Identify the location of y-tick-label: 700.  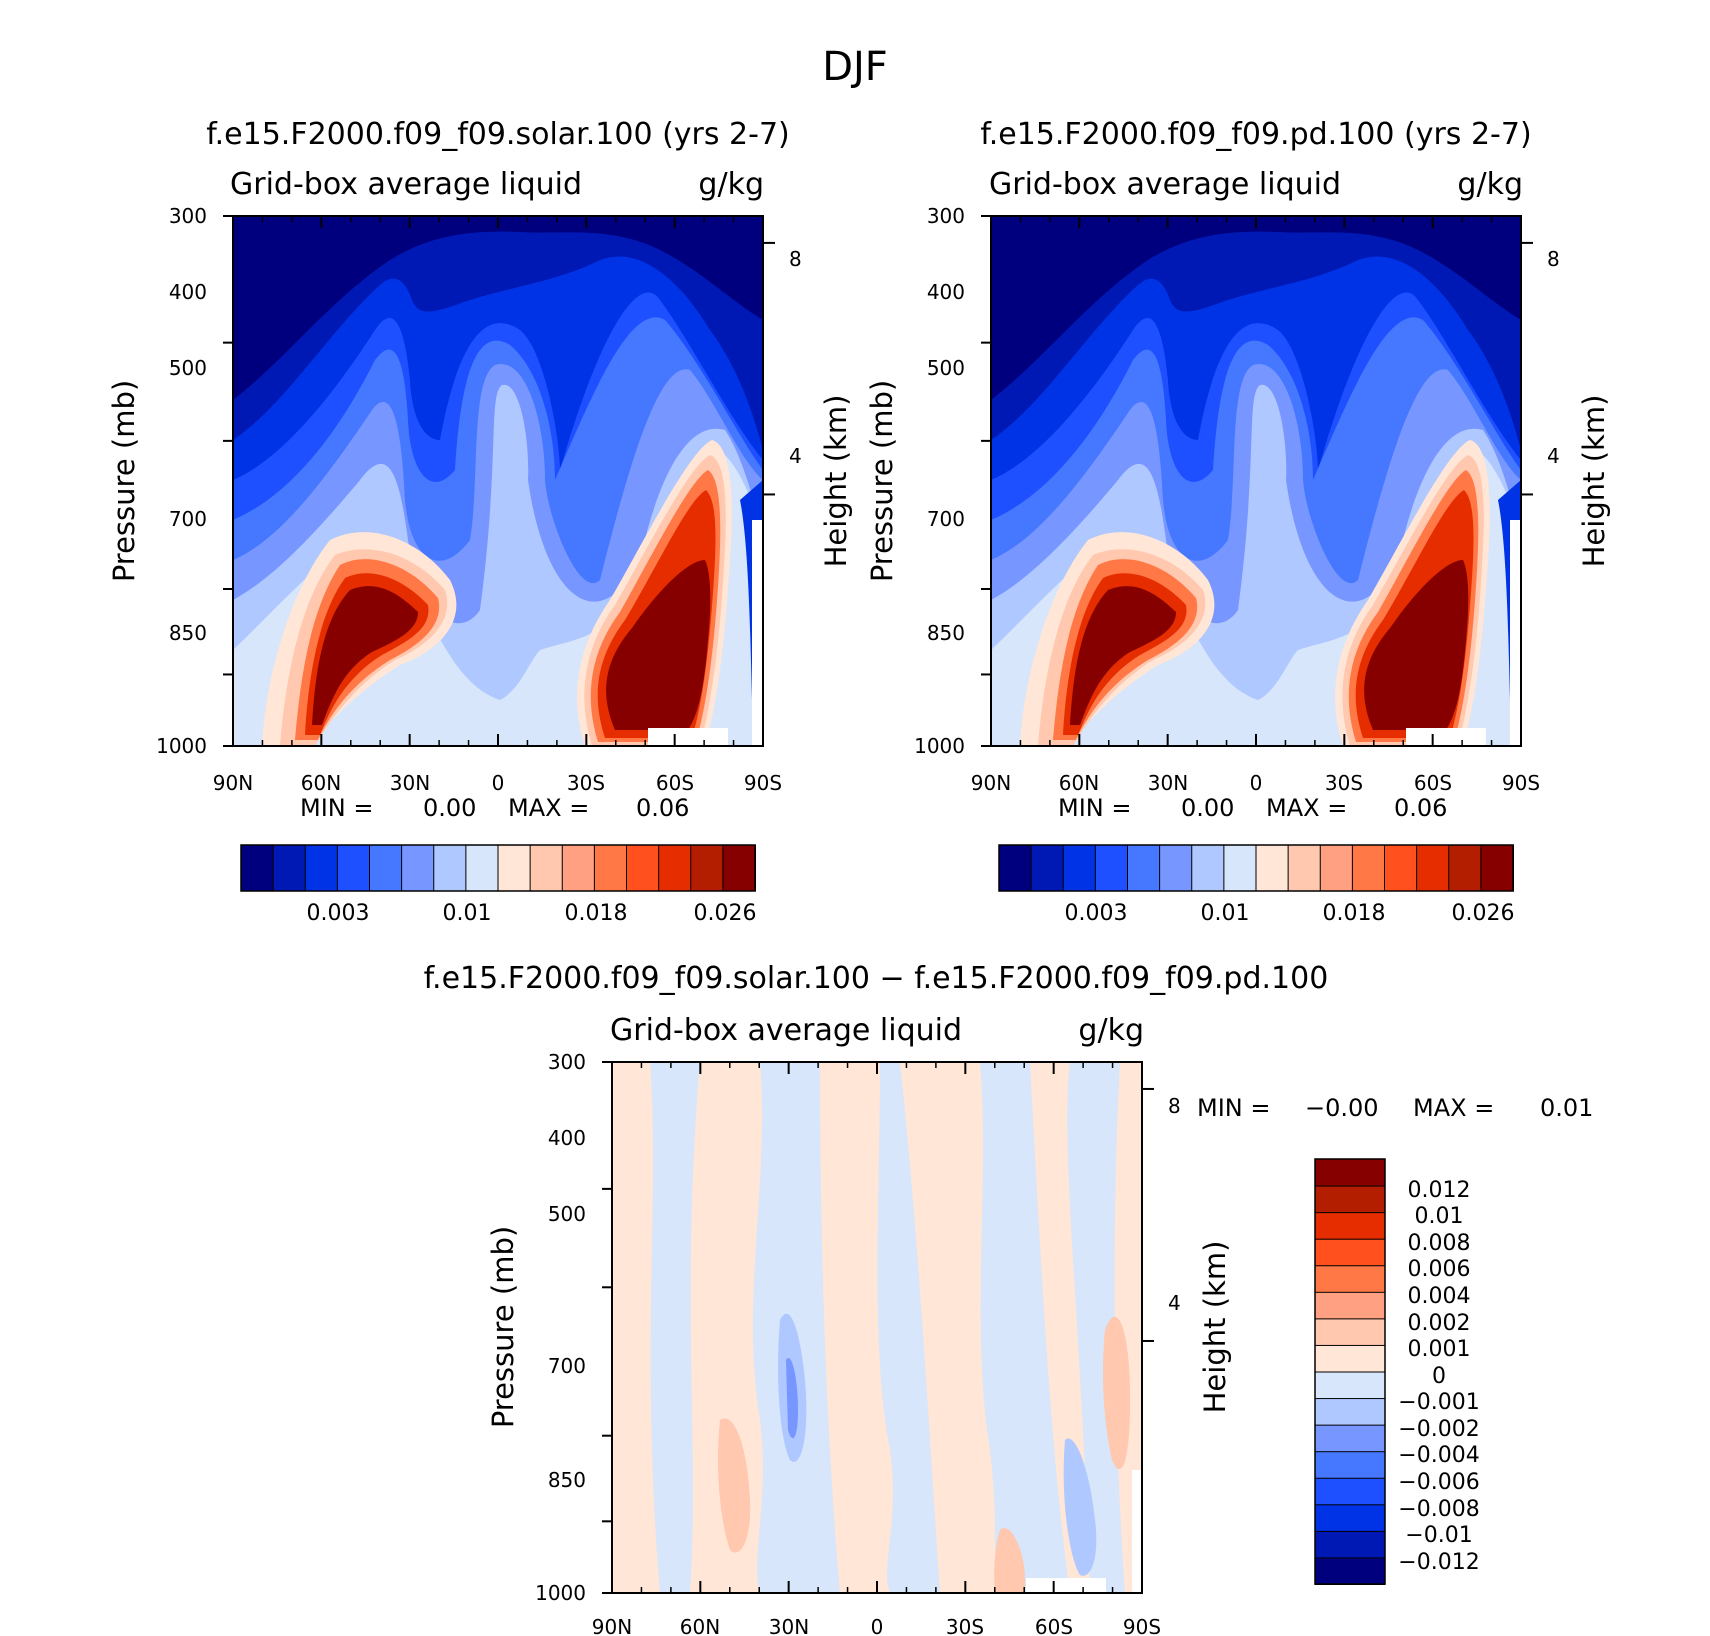
(188, 519).